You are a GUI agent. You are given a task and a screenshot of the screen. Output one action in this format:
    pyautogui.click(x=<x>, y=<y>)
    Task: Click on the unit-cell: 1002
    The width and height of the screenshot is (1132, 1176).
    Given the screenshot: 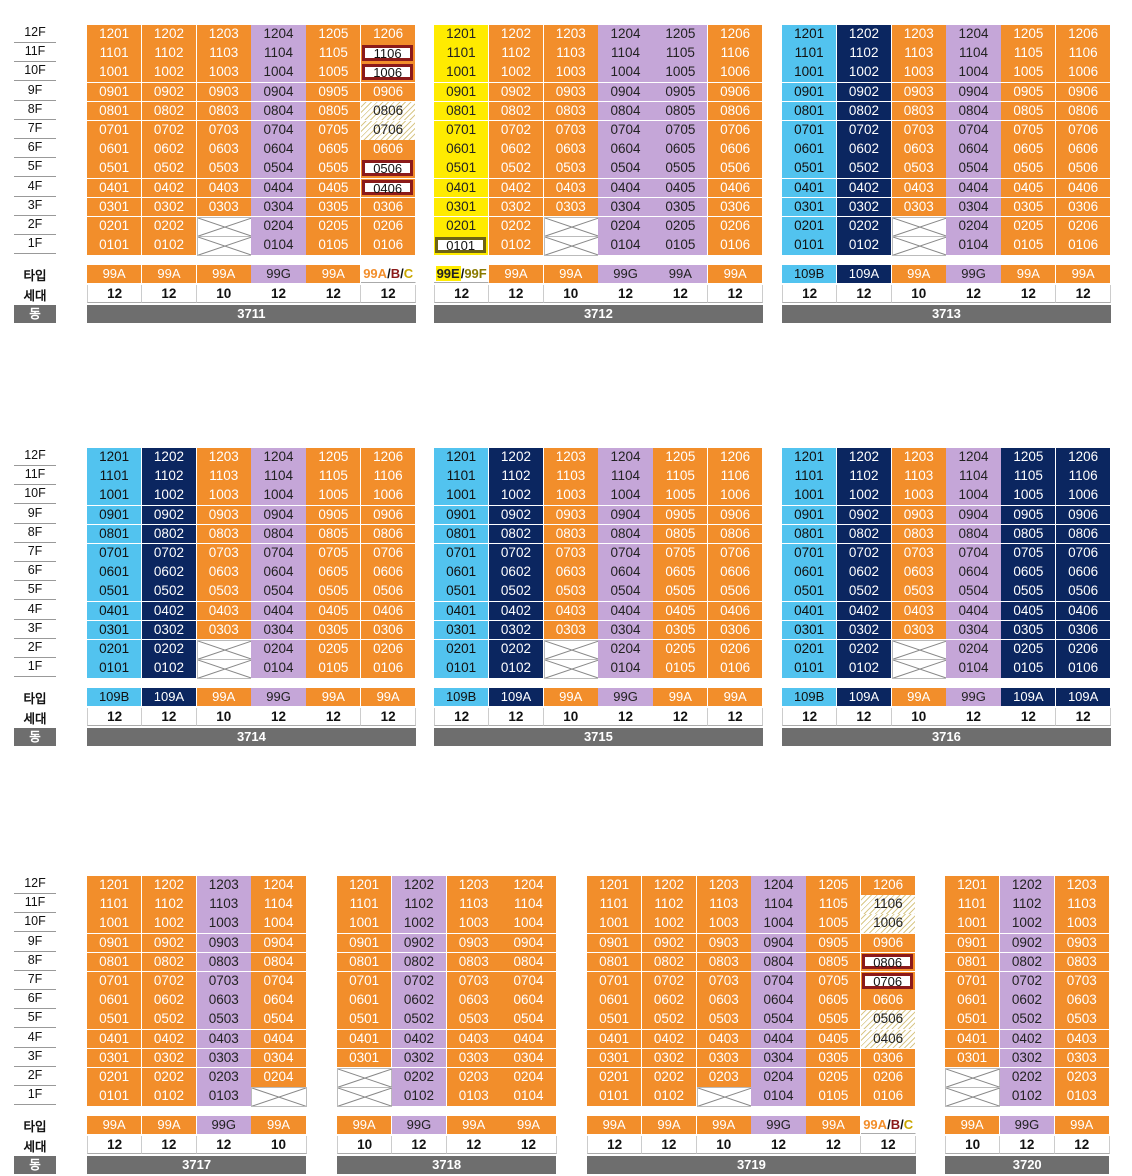 What is the action you would take?
    pyautogui.click(x=864, y=496)
    